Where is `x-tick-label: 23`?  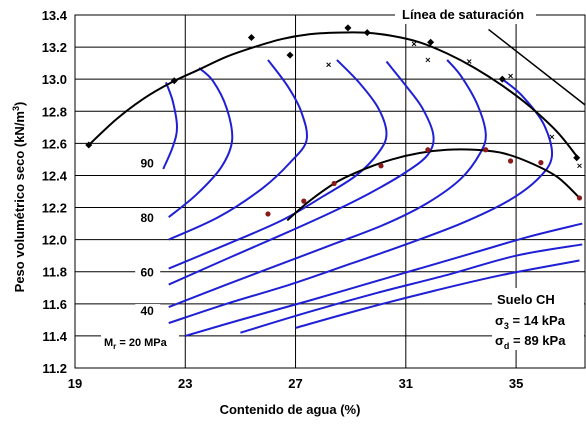 x-tick-label: 23 is located at coordinates (185, 383).